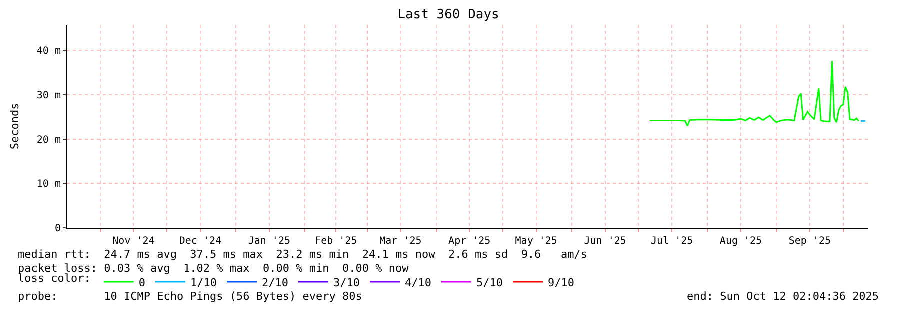 The width and height of the screenshot is (897, 310). What do you see at coordinates (672, 241) in the screenshot?
I see `x-tick-label: Jul '25` at bounding box center [672, 241].